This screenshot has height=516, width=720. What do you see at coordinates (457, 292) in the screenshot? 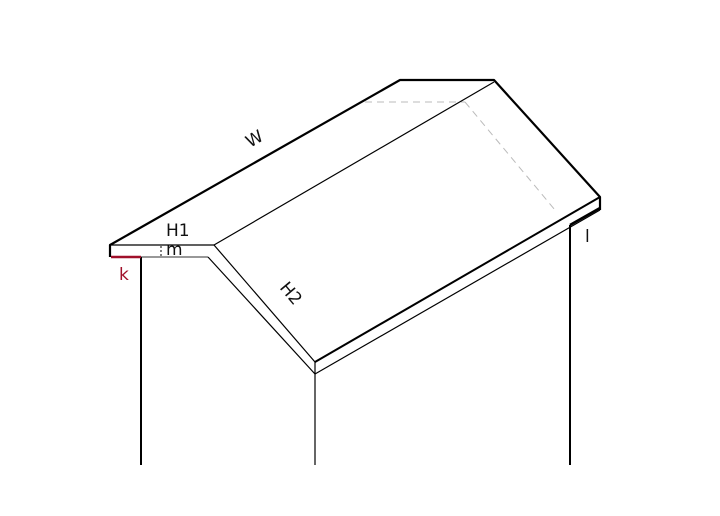
I see `right-roof-front-bottom` at bounding box center [457, 292].